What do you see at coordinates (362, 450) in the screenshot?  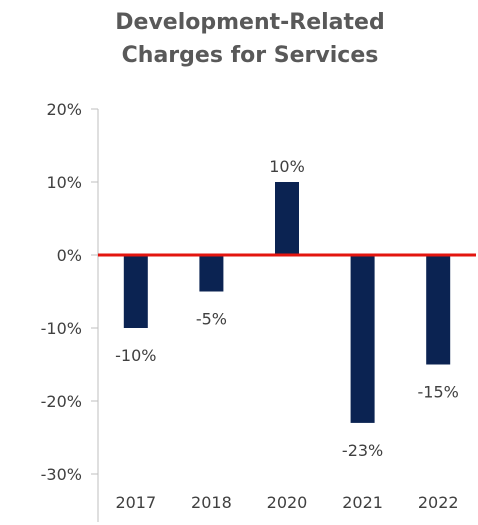 I see `data-label-2021: -23%` at bounding box center [362, 450].